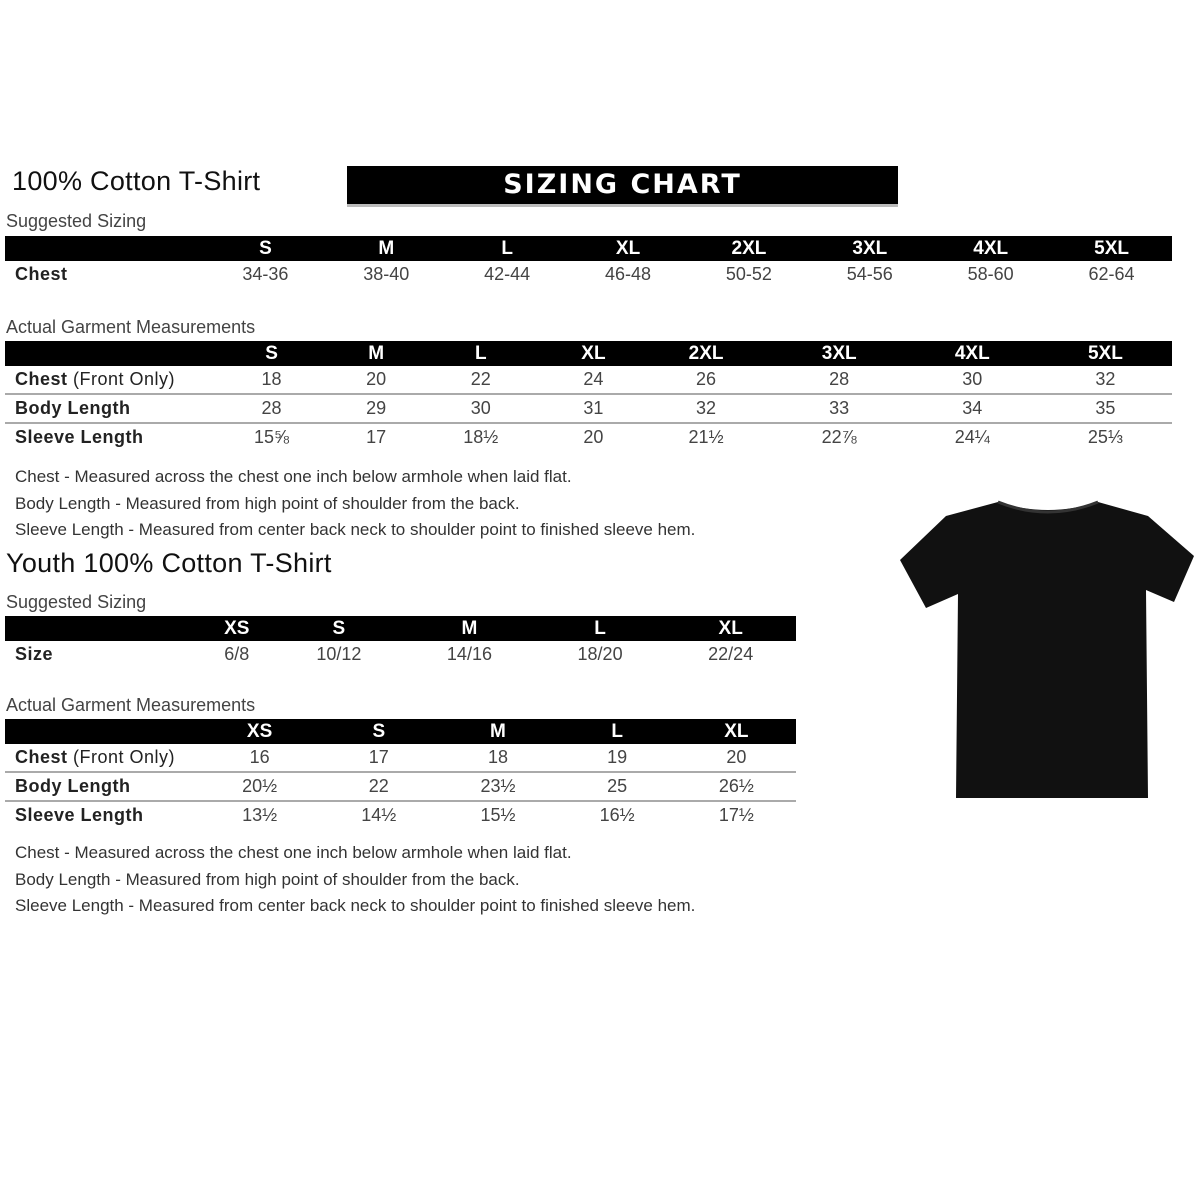 This screenshot has height=1200, width=1200. I want to click on row-label: Chest, so click(105, 274).